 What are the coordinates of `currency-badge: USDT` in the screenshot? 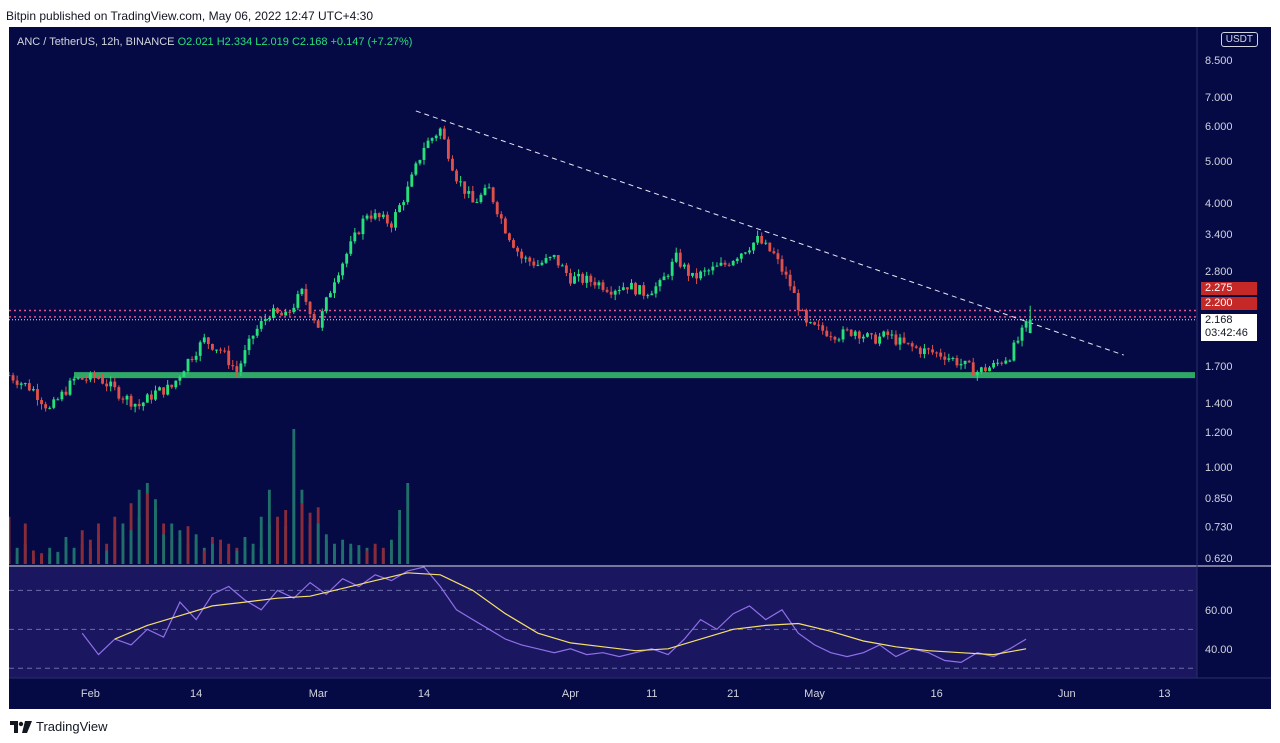 It's located at (1239, 39).